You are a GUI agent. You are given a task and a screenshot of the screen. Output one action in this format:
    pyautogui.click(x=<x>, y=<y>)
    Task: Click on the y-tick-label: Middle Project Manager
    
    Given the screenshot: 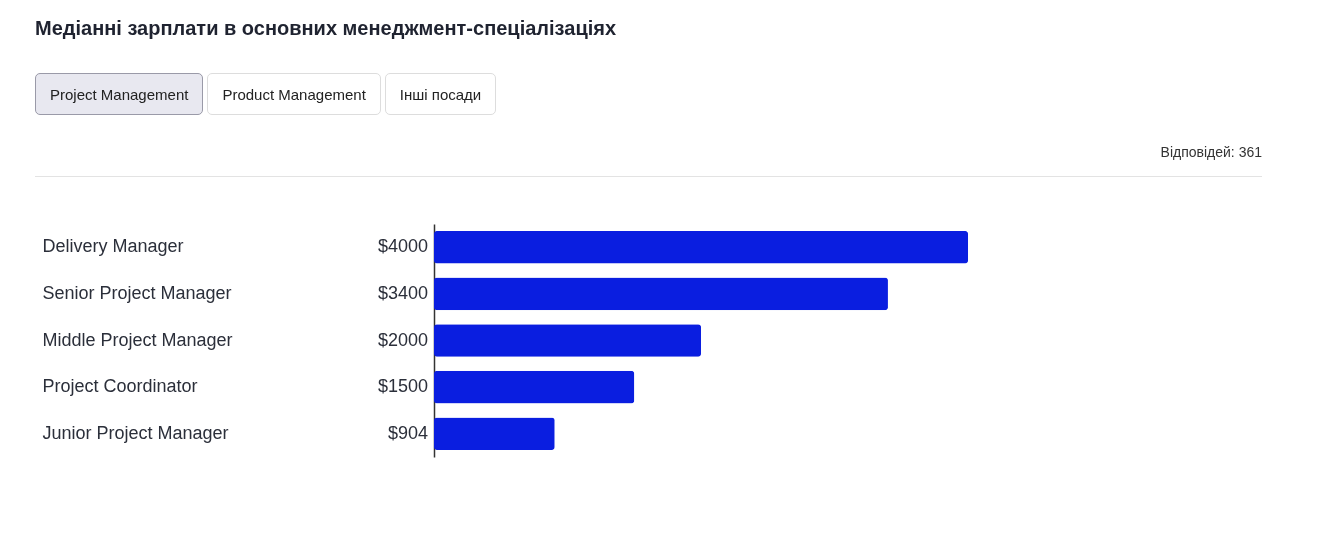 What is the action you would take?
    pyautogui.click(x=137, y=339)
    